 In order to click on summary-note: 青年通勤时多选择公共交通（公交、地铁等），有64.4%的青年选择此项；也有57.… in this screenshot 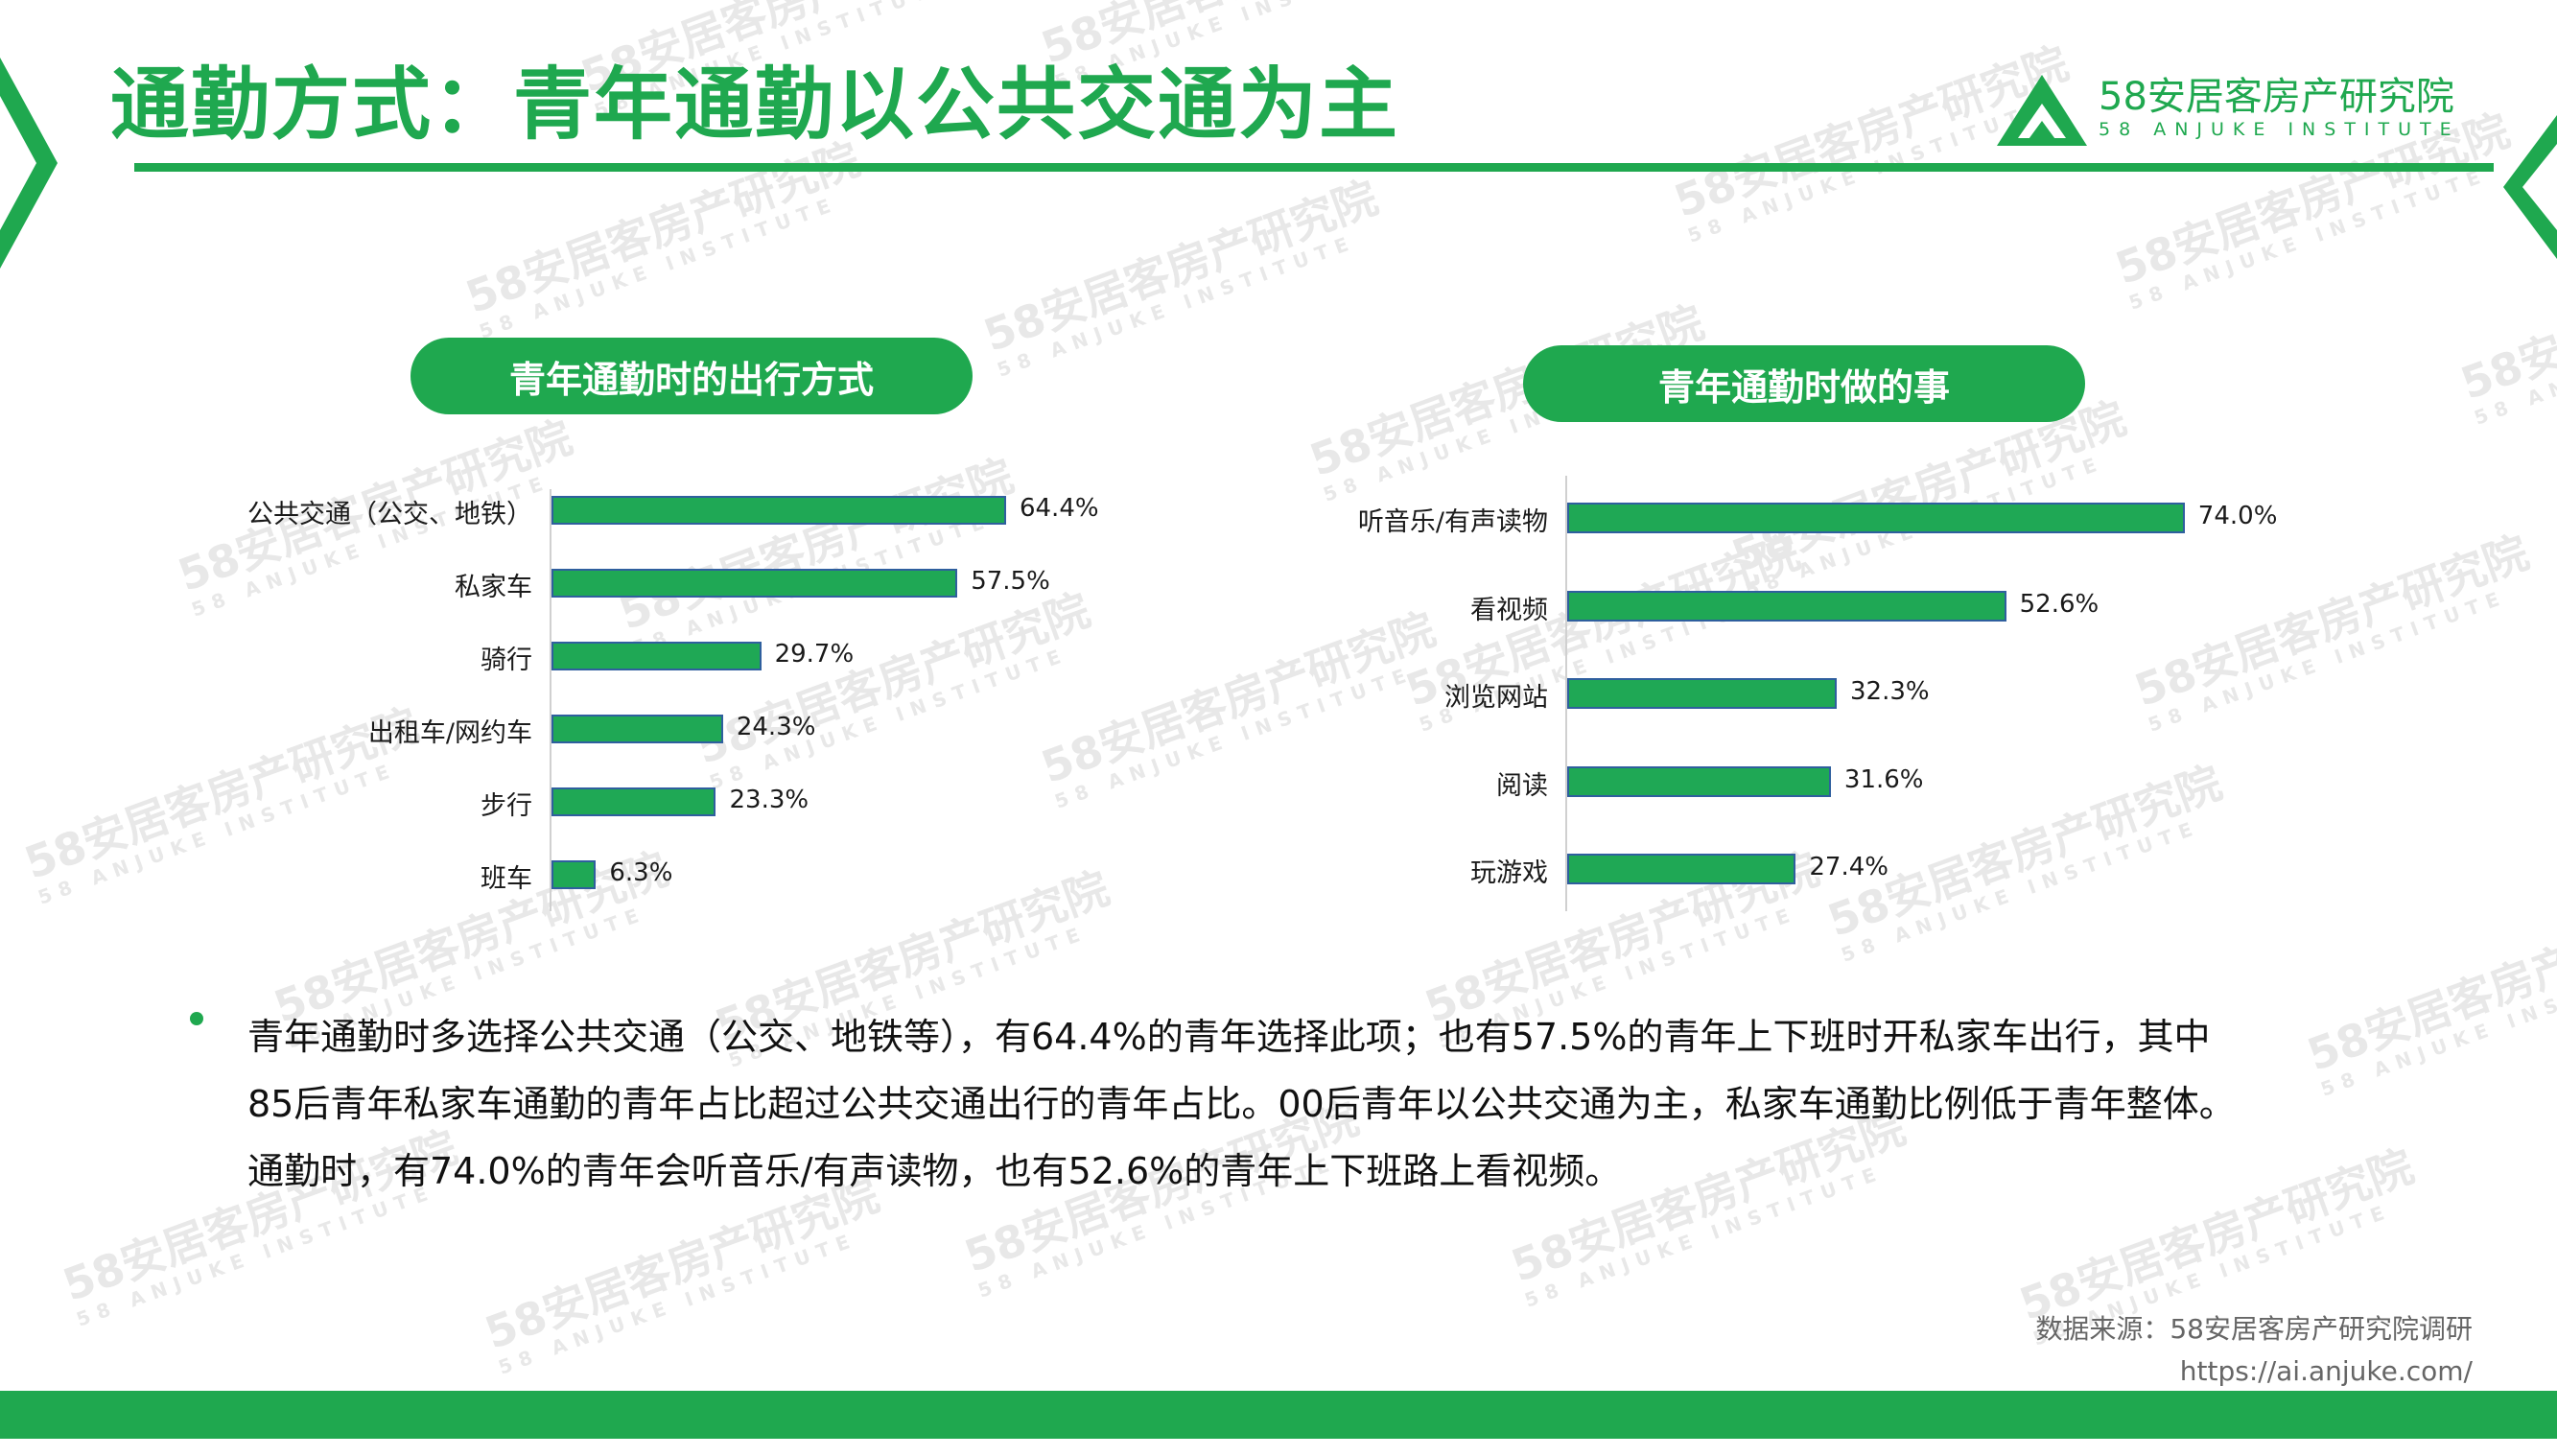, I will do `click(1241, 1104)`.